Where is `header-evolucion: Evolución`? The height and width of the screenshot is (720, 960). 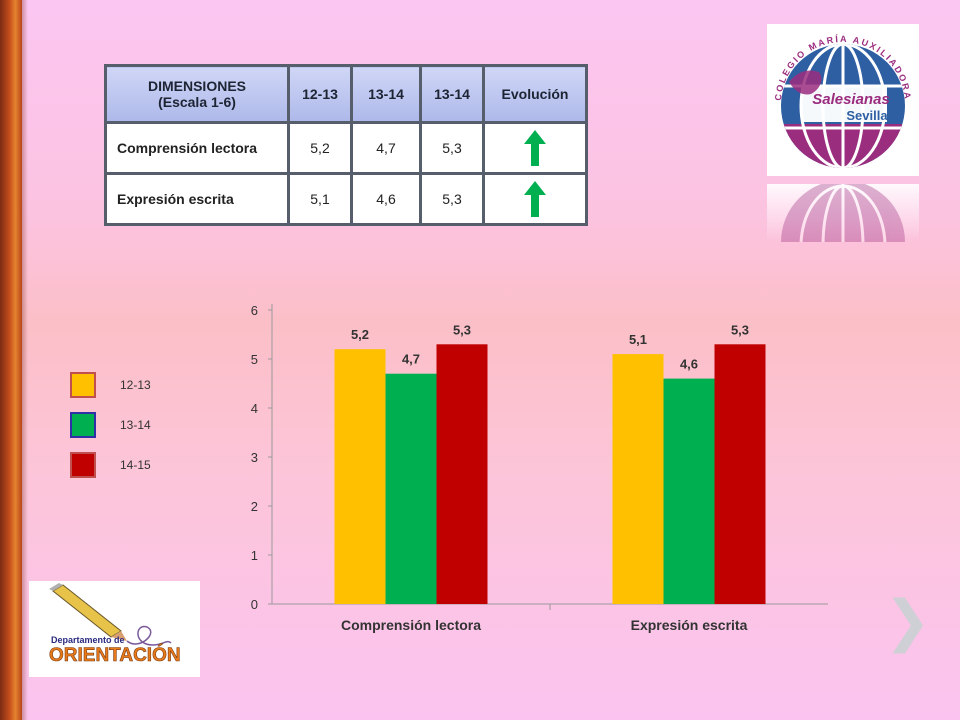
header-evolucion: Evolución is located at coordinates (535, 94).